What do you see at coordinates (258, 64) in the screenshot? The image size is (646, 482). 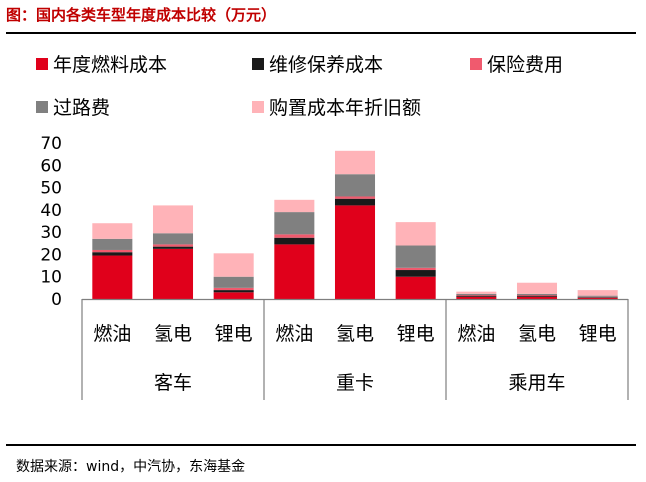 I see `legend-swatch-maintenance` at bounding box center [258, 64].